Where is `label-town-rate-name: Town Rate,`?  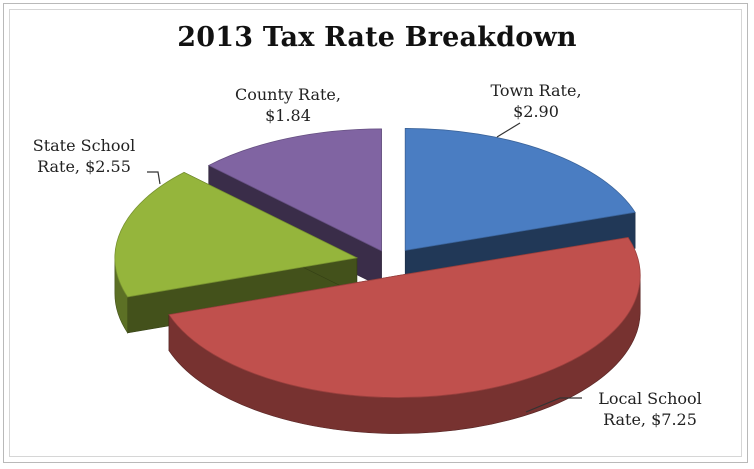
label-town-rate-name: Town Rate, is located at coordinates (535, 90).